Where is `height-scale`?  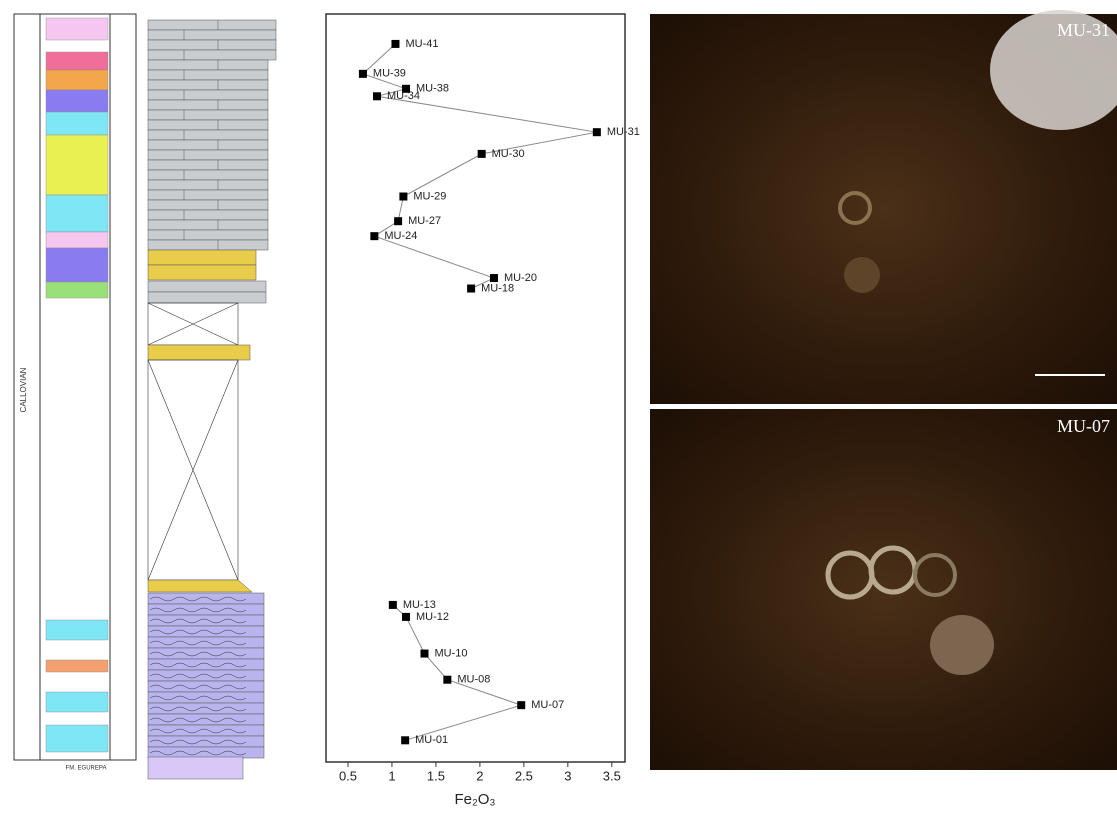 height-scale is located at coordinates (123, 387).